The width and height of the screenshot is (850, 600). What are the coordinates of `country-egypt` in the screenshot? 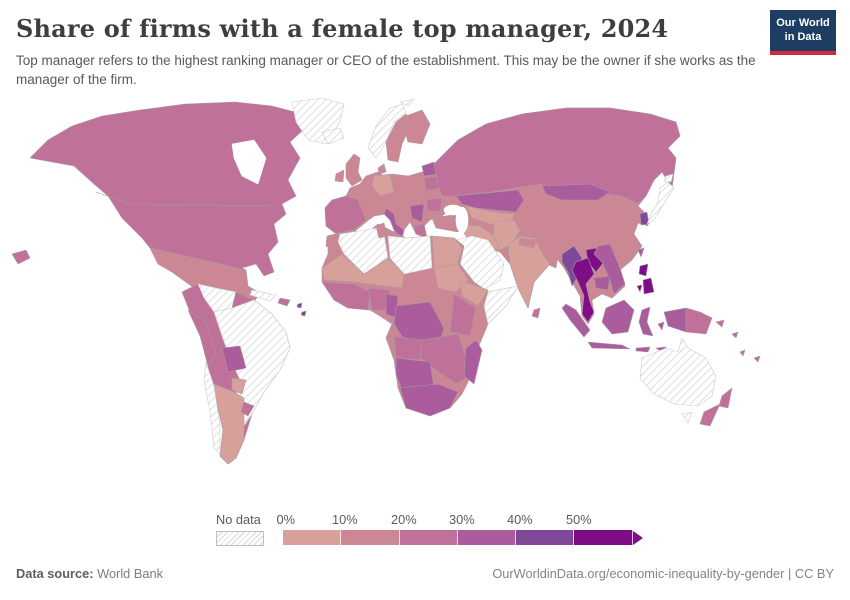 It's located at (447, 252).